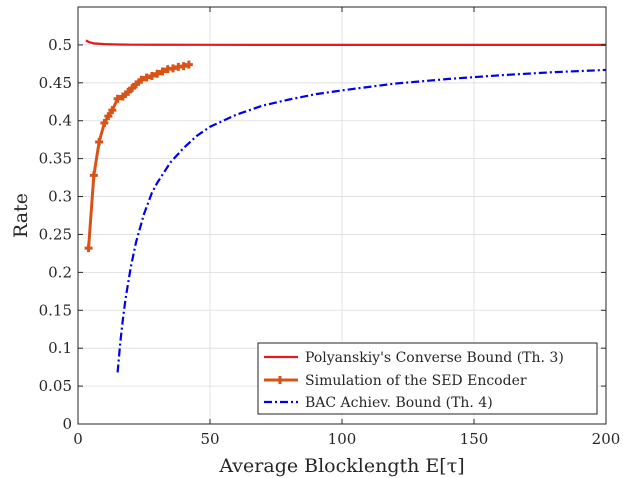 This screenshot has height=478, width=623. Describe the element at coordinates (209, 439) in the screenshot. I see `x-tick-label: 50` at that location.